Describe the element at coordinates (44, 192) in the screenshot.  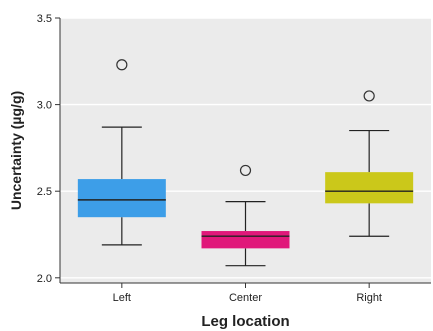
I see `y-tick-label: 2.5` at that location.